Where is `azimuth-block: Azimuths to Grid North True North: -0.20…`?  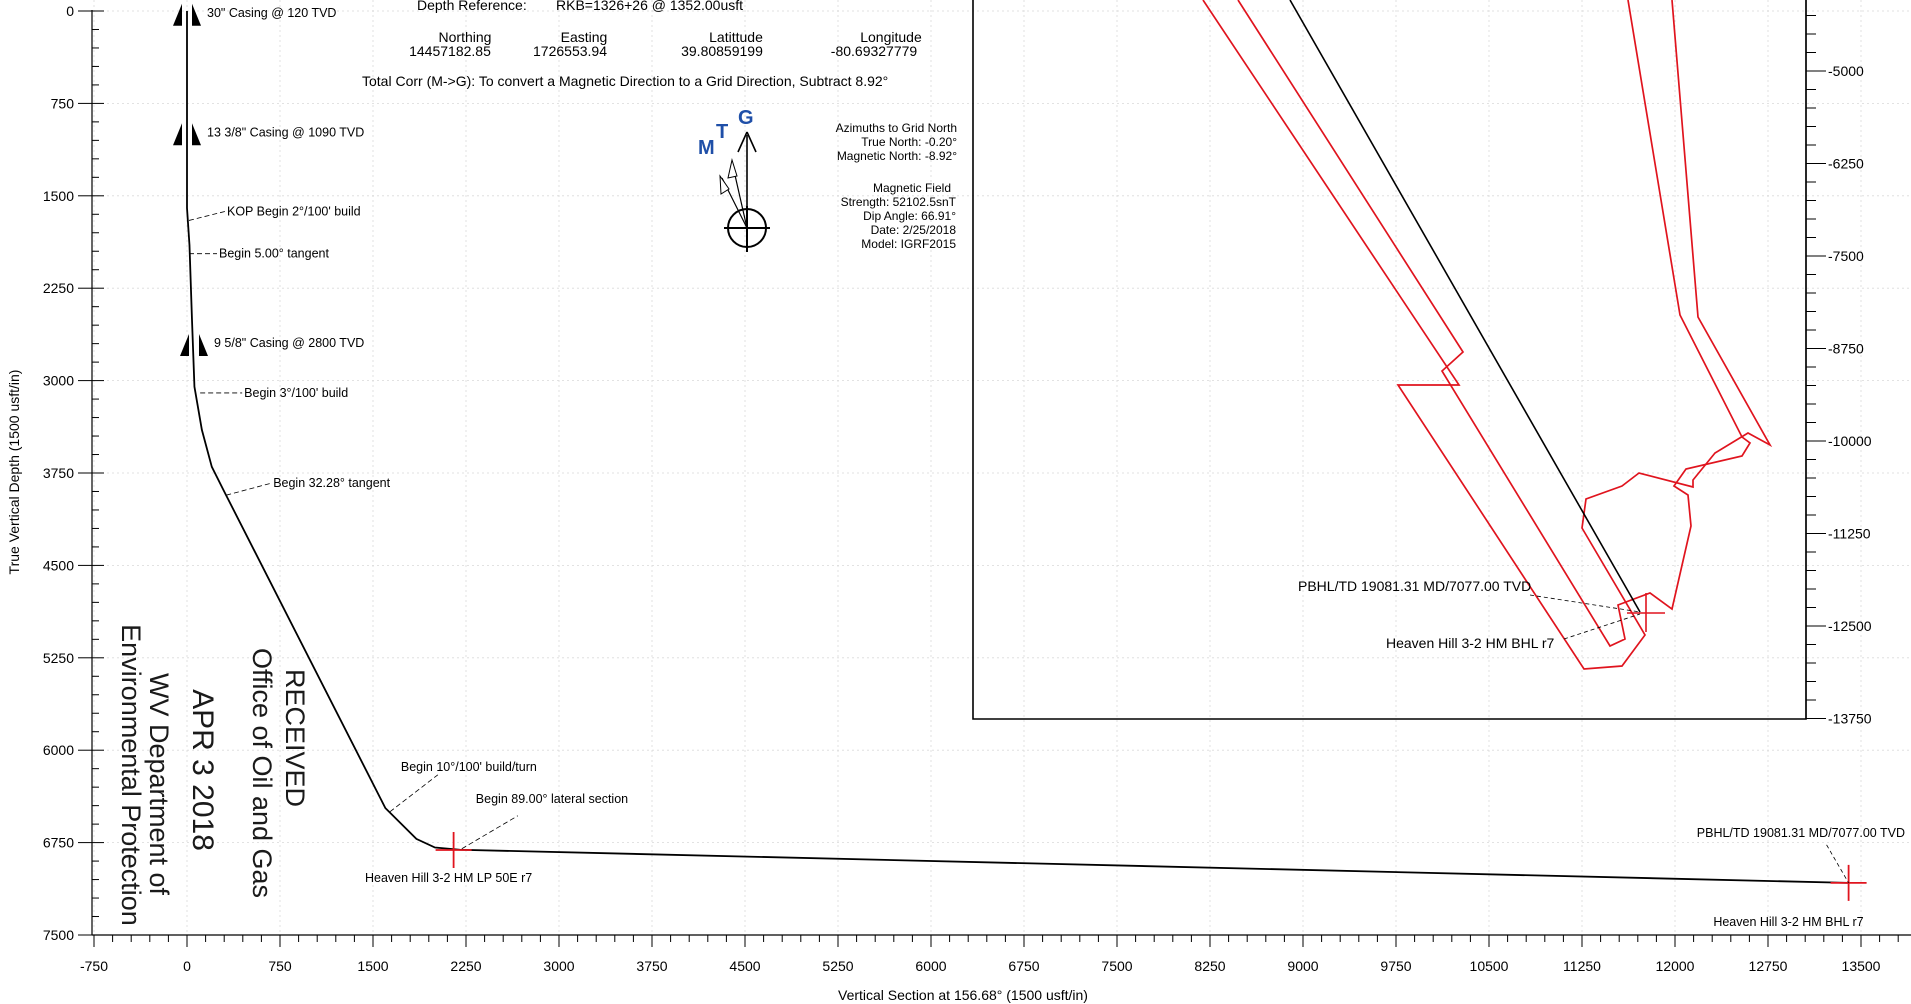 azimuth-block: Azimuths to Grid North True North: -0.20… is located at coordinates (897, 186).